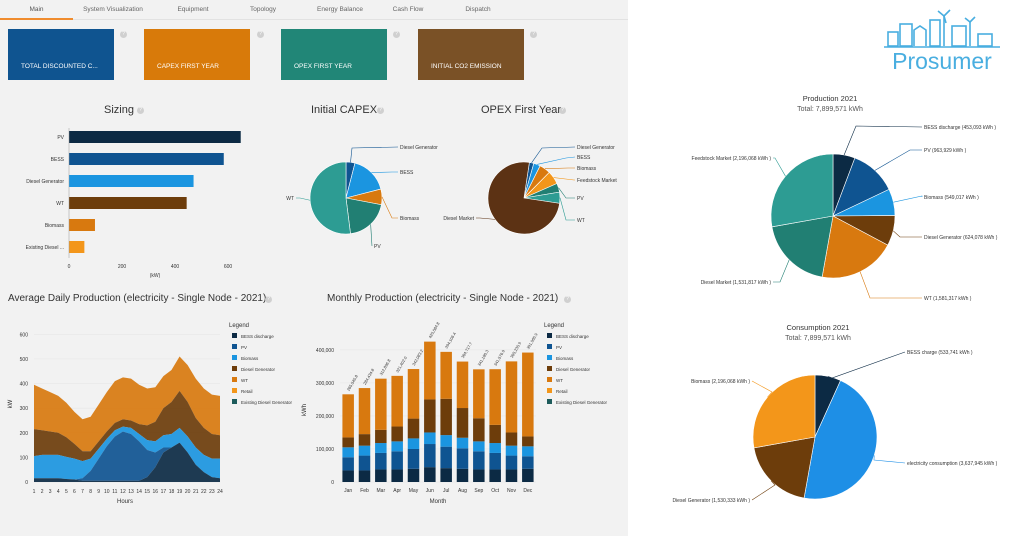  Describe the element at coordinates (438, 502) in the screenshot. I see `monthly-x-label: Month` at that location.